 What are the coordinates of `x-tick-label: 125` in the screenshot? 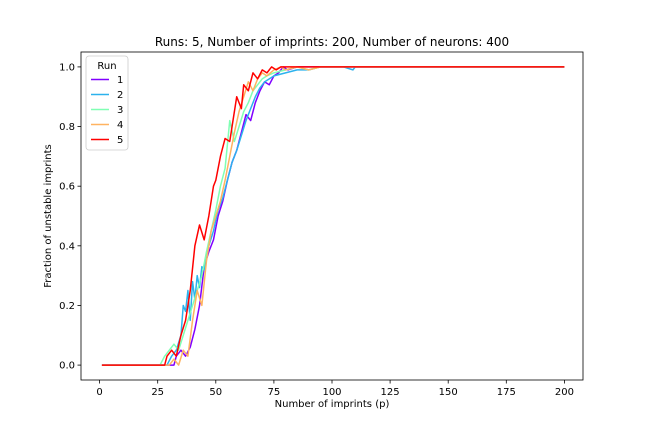 It's located at (390, 392).